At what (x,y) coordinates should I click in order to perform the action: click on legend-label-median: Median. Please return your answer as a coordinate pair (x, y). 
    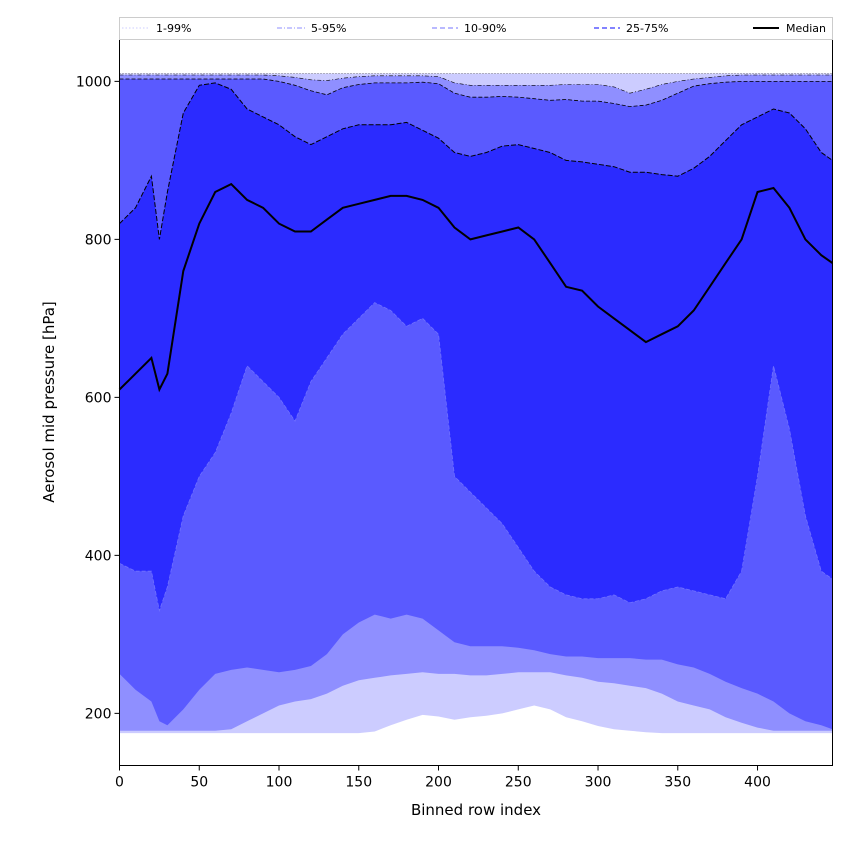
    Looking at the image, I should click on (806, 28).